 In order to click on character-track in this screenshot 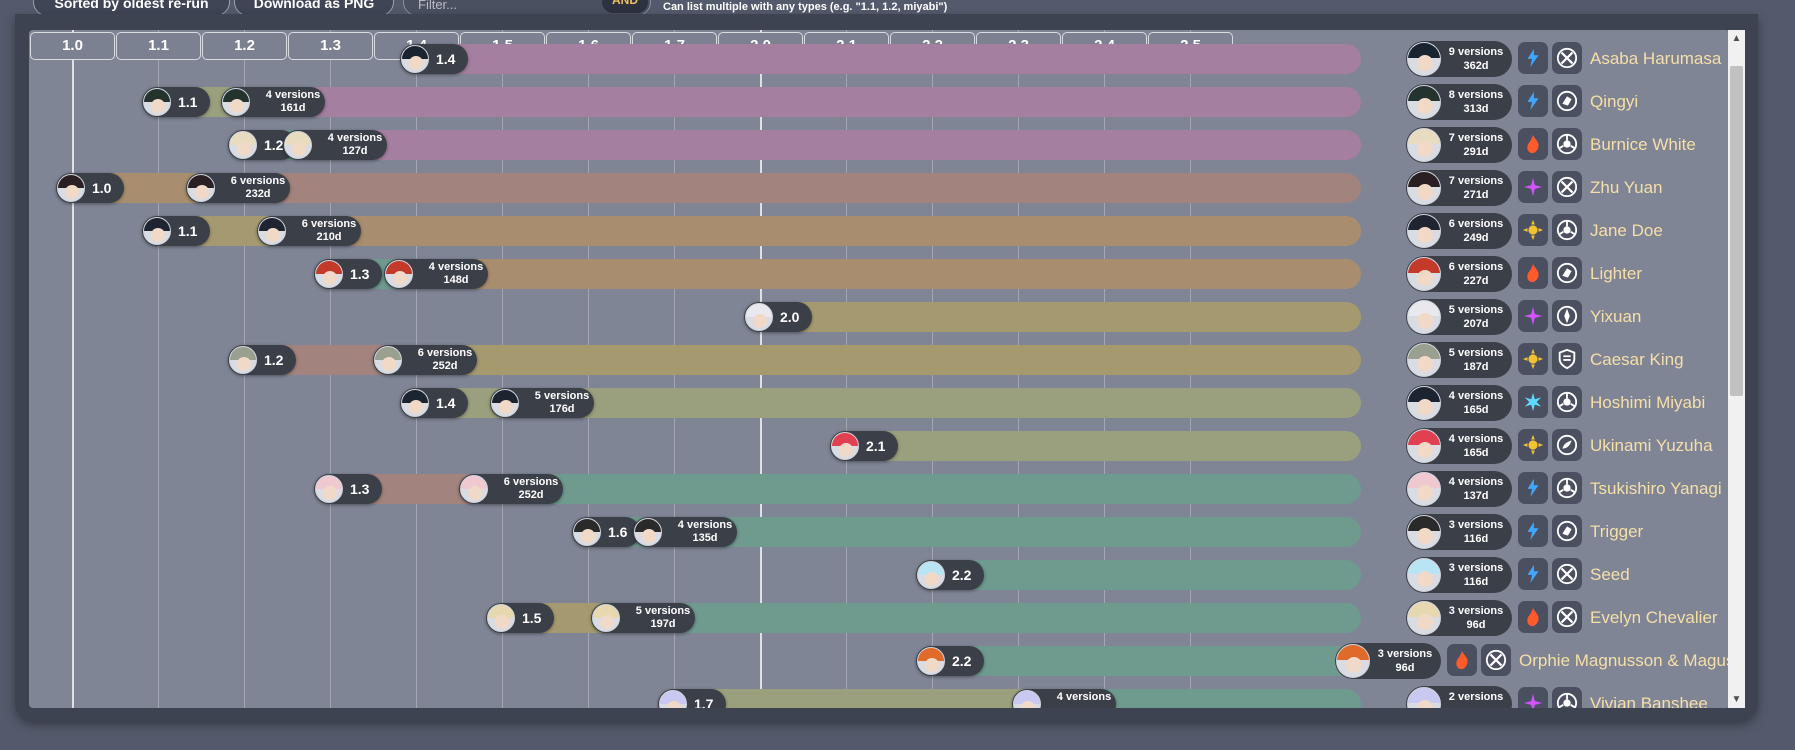, I will do `click(880, 59)`.